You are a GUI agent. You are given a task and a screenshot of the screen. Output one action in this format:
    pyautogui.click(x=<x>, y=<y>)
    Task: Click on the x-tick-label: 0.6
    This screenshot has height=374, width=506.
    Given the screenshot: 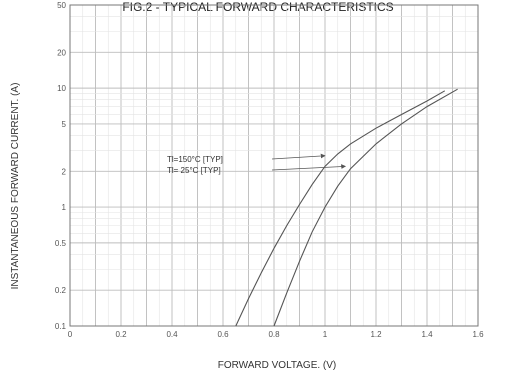 What is the action you would take?
    pyautogui.click(x=223, y=334)
    